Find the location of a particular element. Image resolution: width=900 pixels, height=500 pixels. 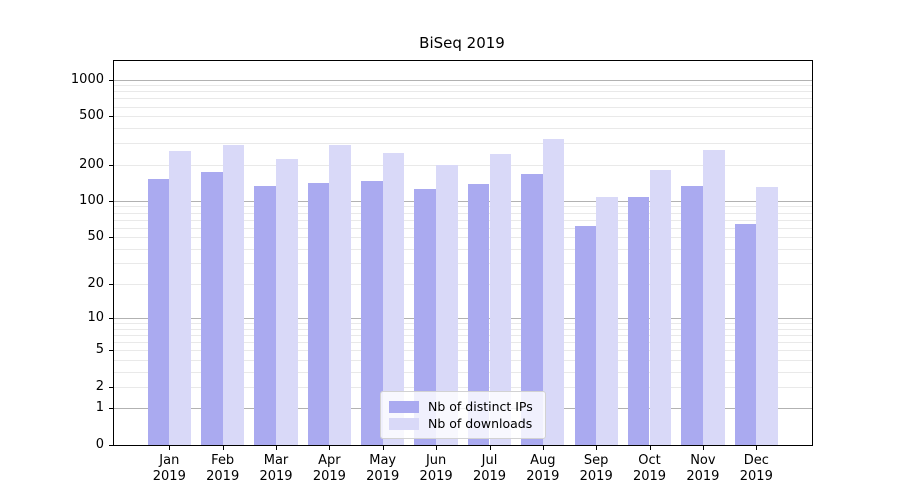

x-tick-label: Jul 2019 is located at coordinates (489, 468).